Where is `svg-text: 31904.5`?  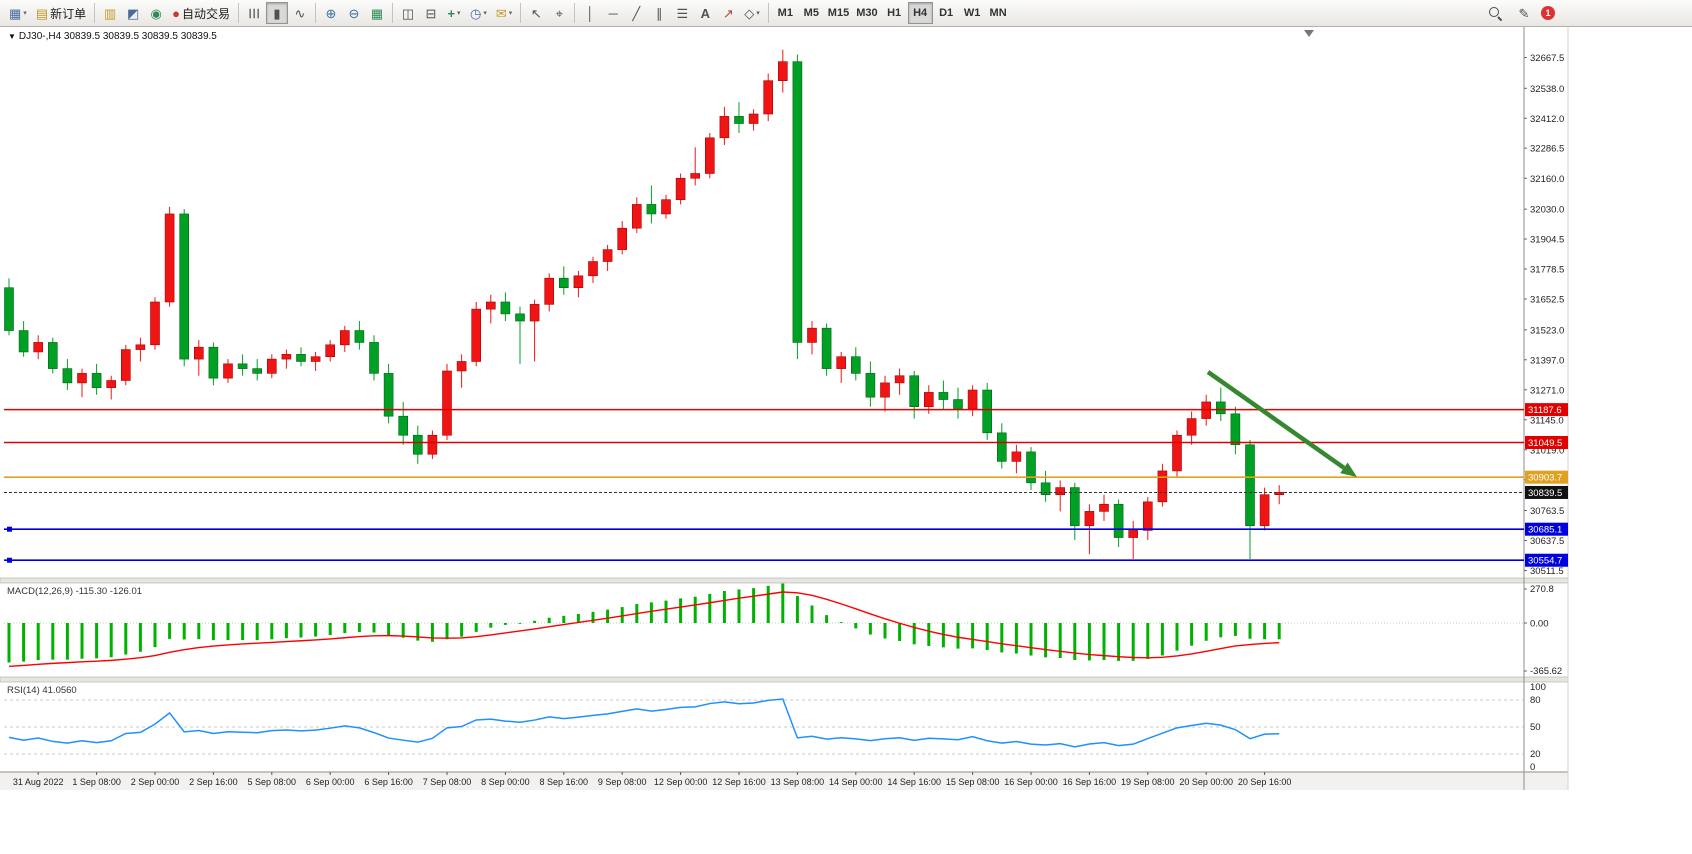
svg-text: 31904.5 is located at coordinates (1547, 240).